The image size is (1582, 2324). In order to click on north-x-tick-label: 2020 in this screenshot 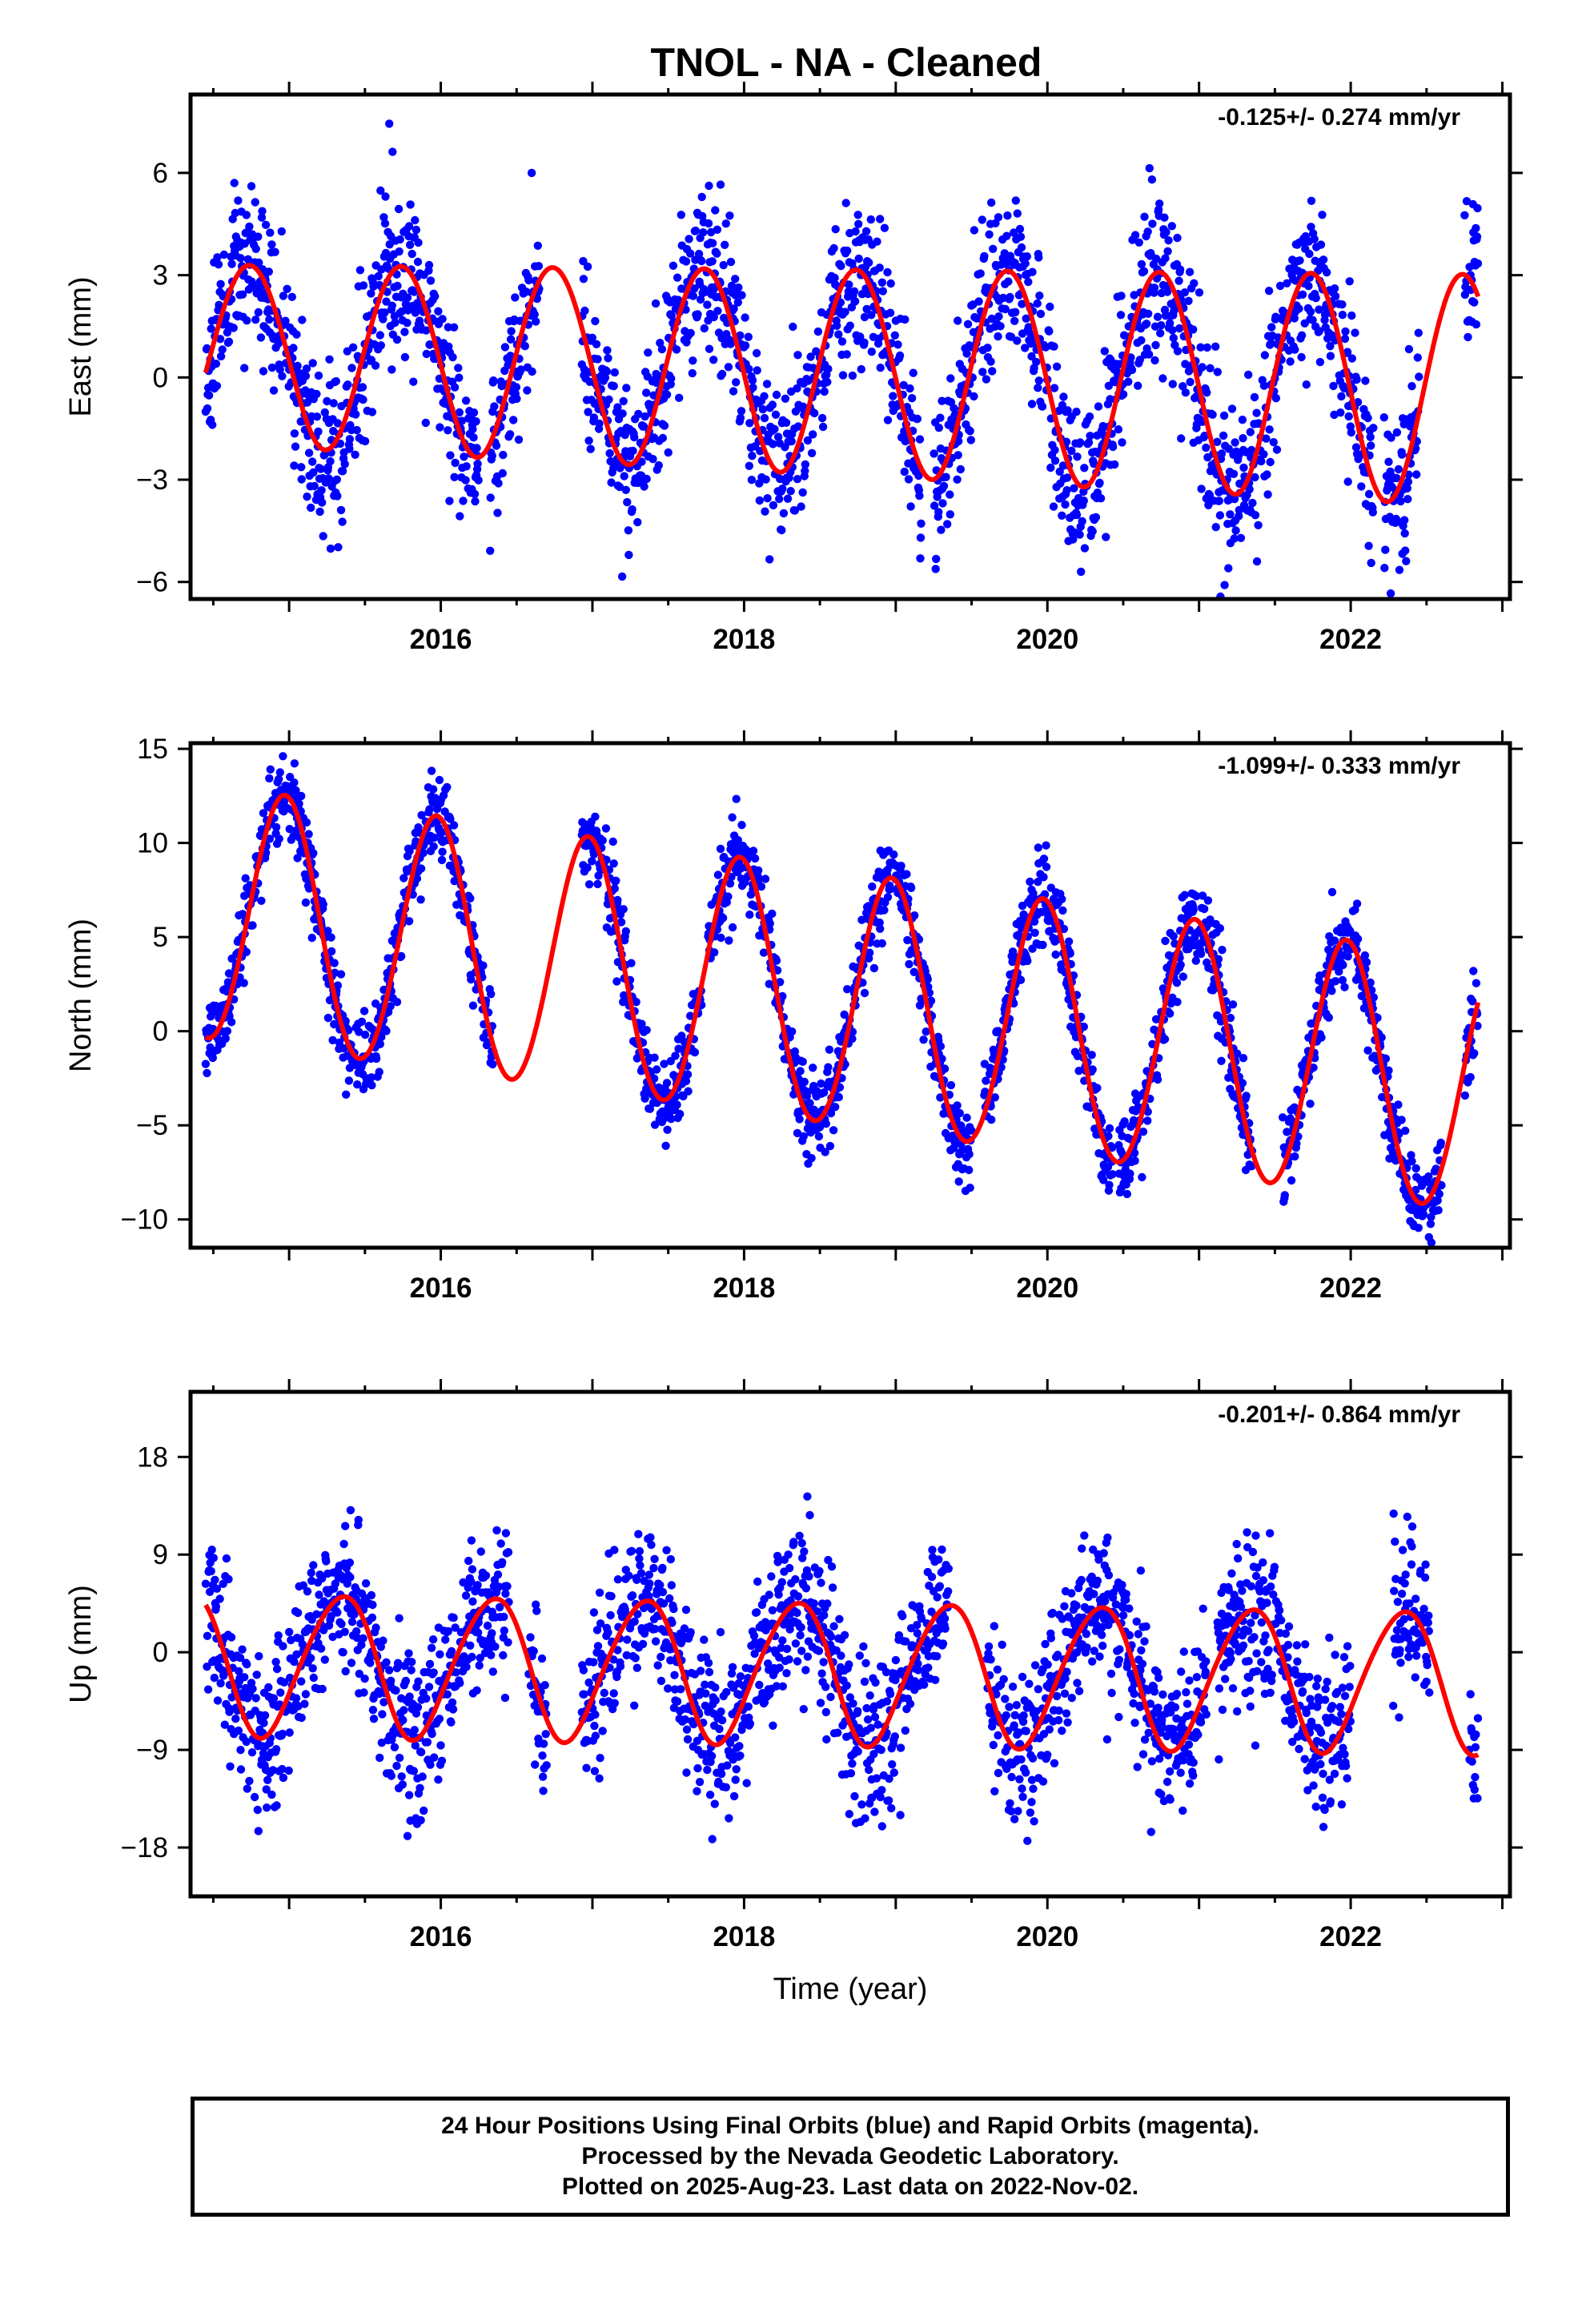, I will do `click(1047, 1288)`.